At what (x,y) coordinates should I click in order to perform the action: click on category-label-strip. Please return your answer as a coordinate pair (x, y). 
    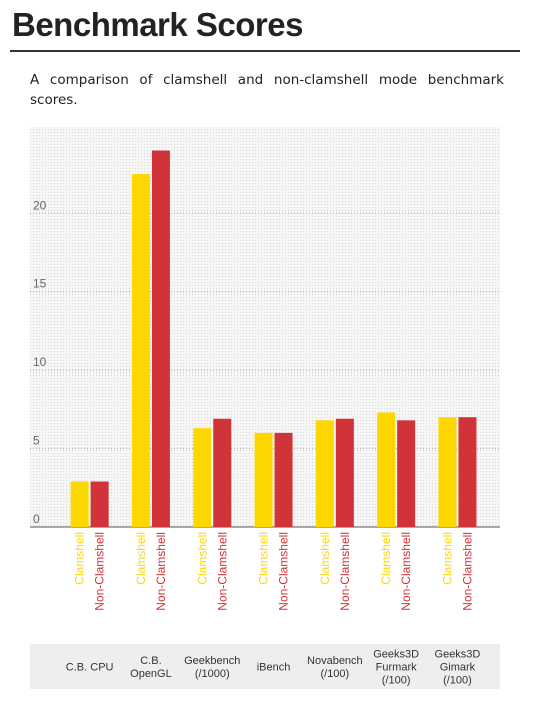
    Looking at the image, I should click on (265, 666).